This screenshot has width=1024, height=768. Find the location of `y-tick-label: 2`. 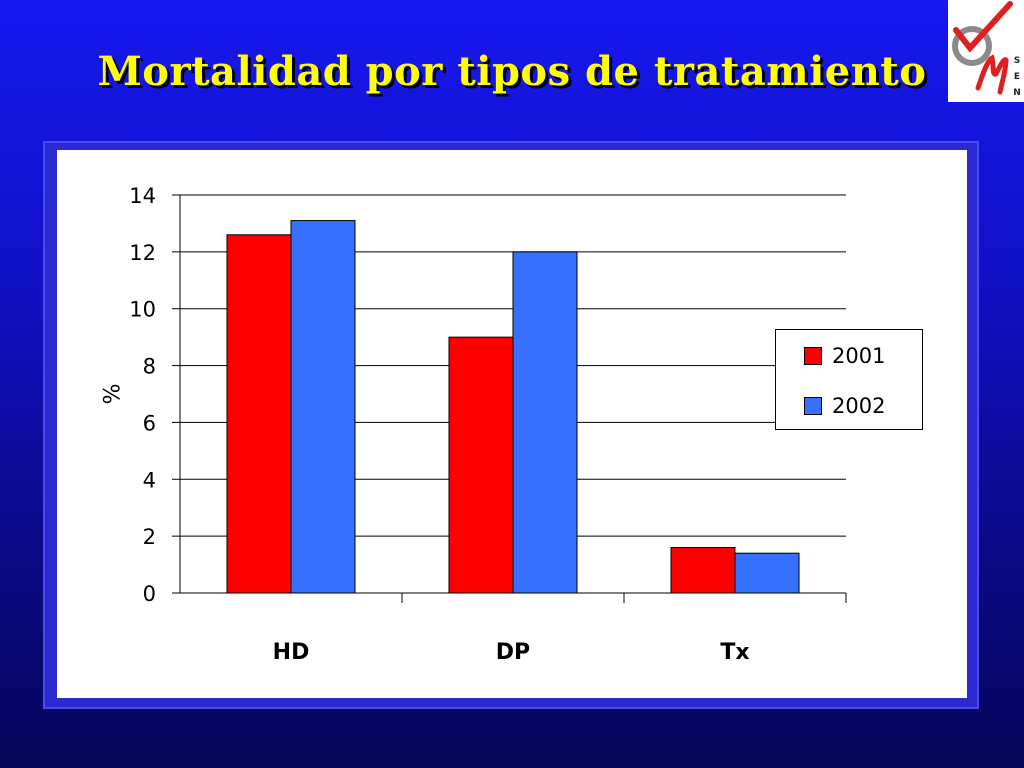

y-tick-label: 2 is located at coordinates (149, 537).